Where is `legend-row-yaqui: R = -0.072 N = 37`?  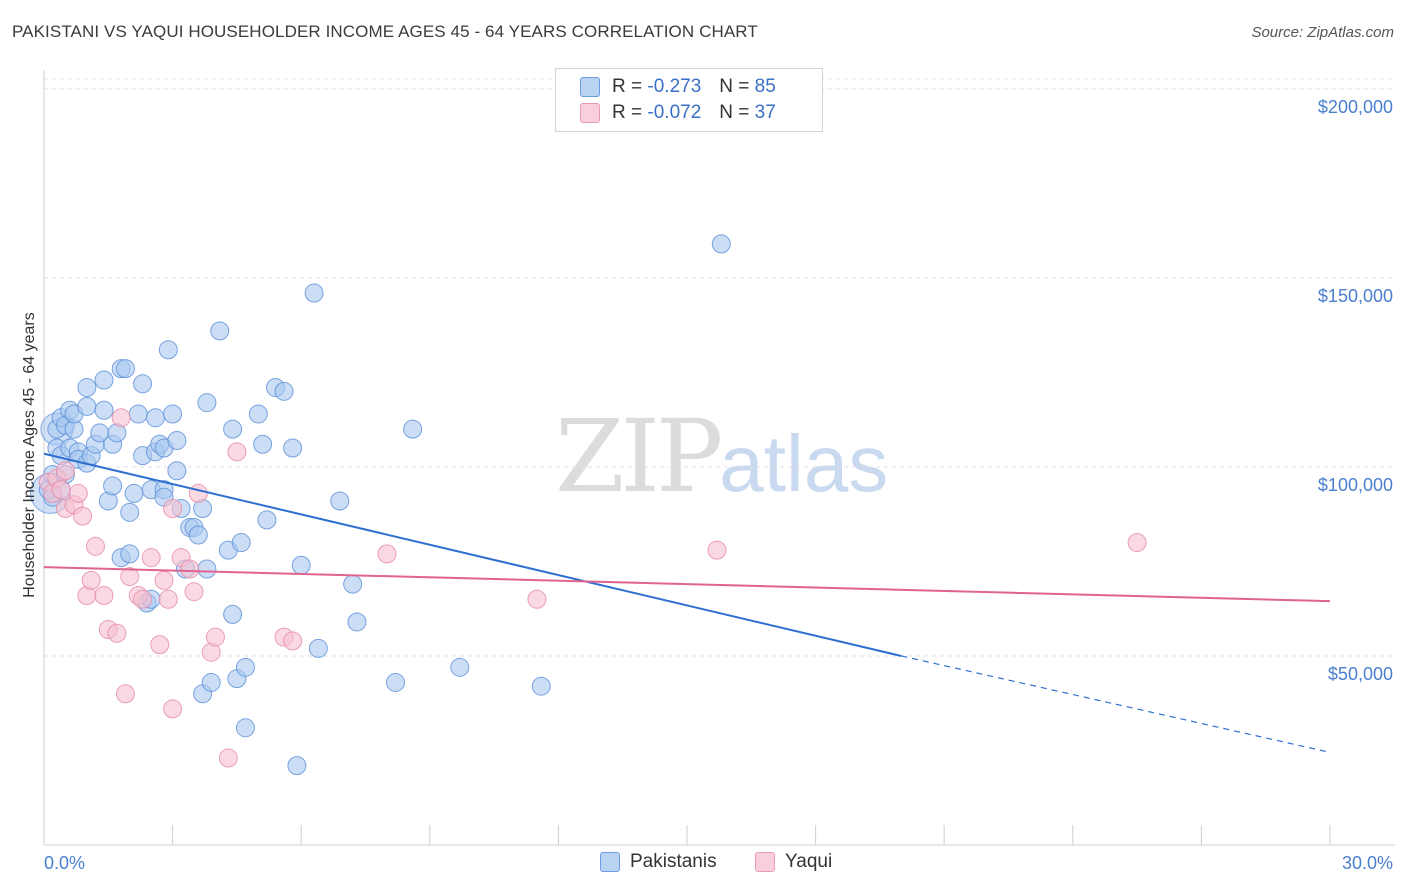
legend-row-yaqui: R = -0.072 N = 37 is located at coordinates (678, 113).